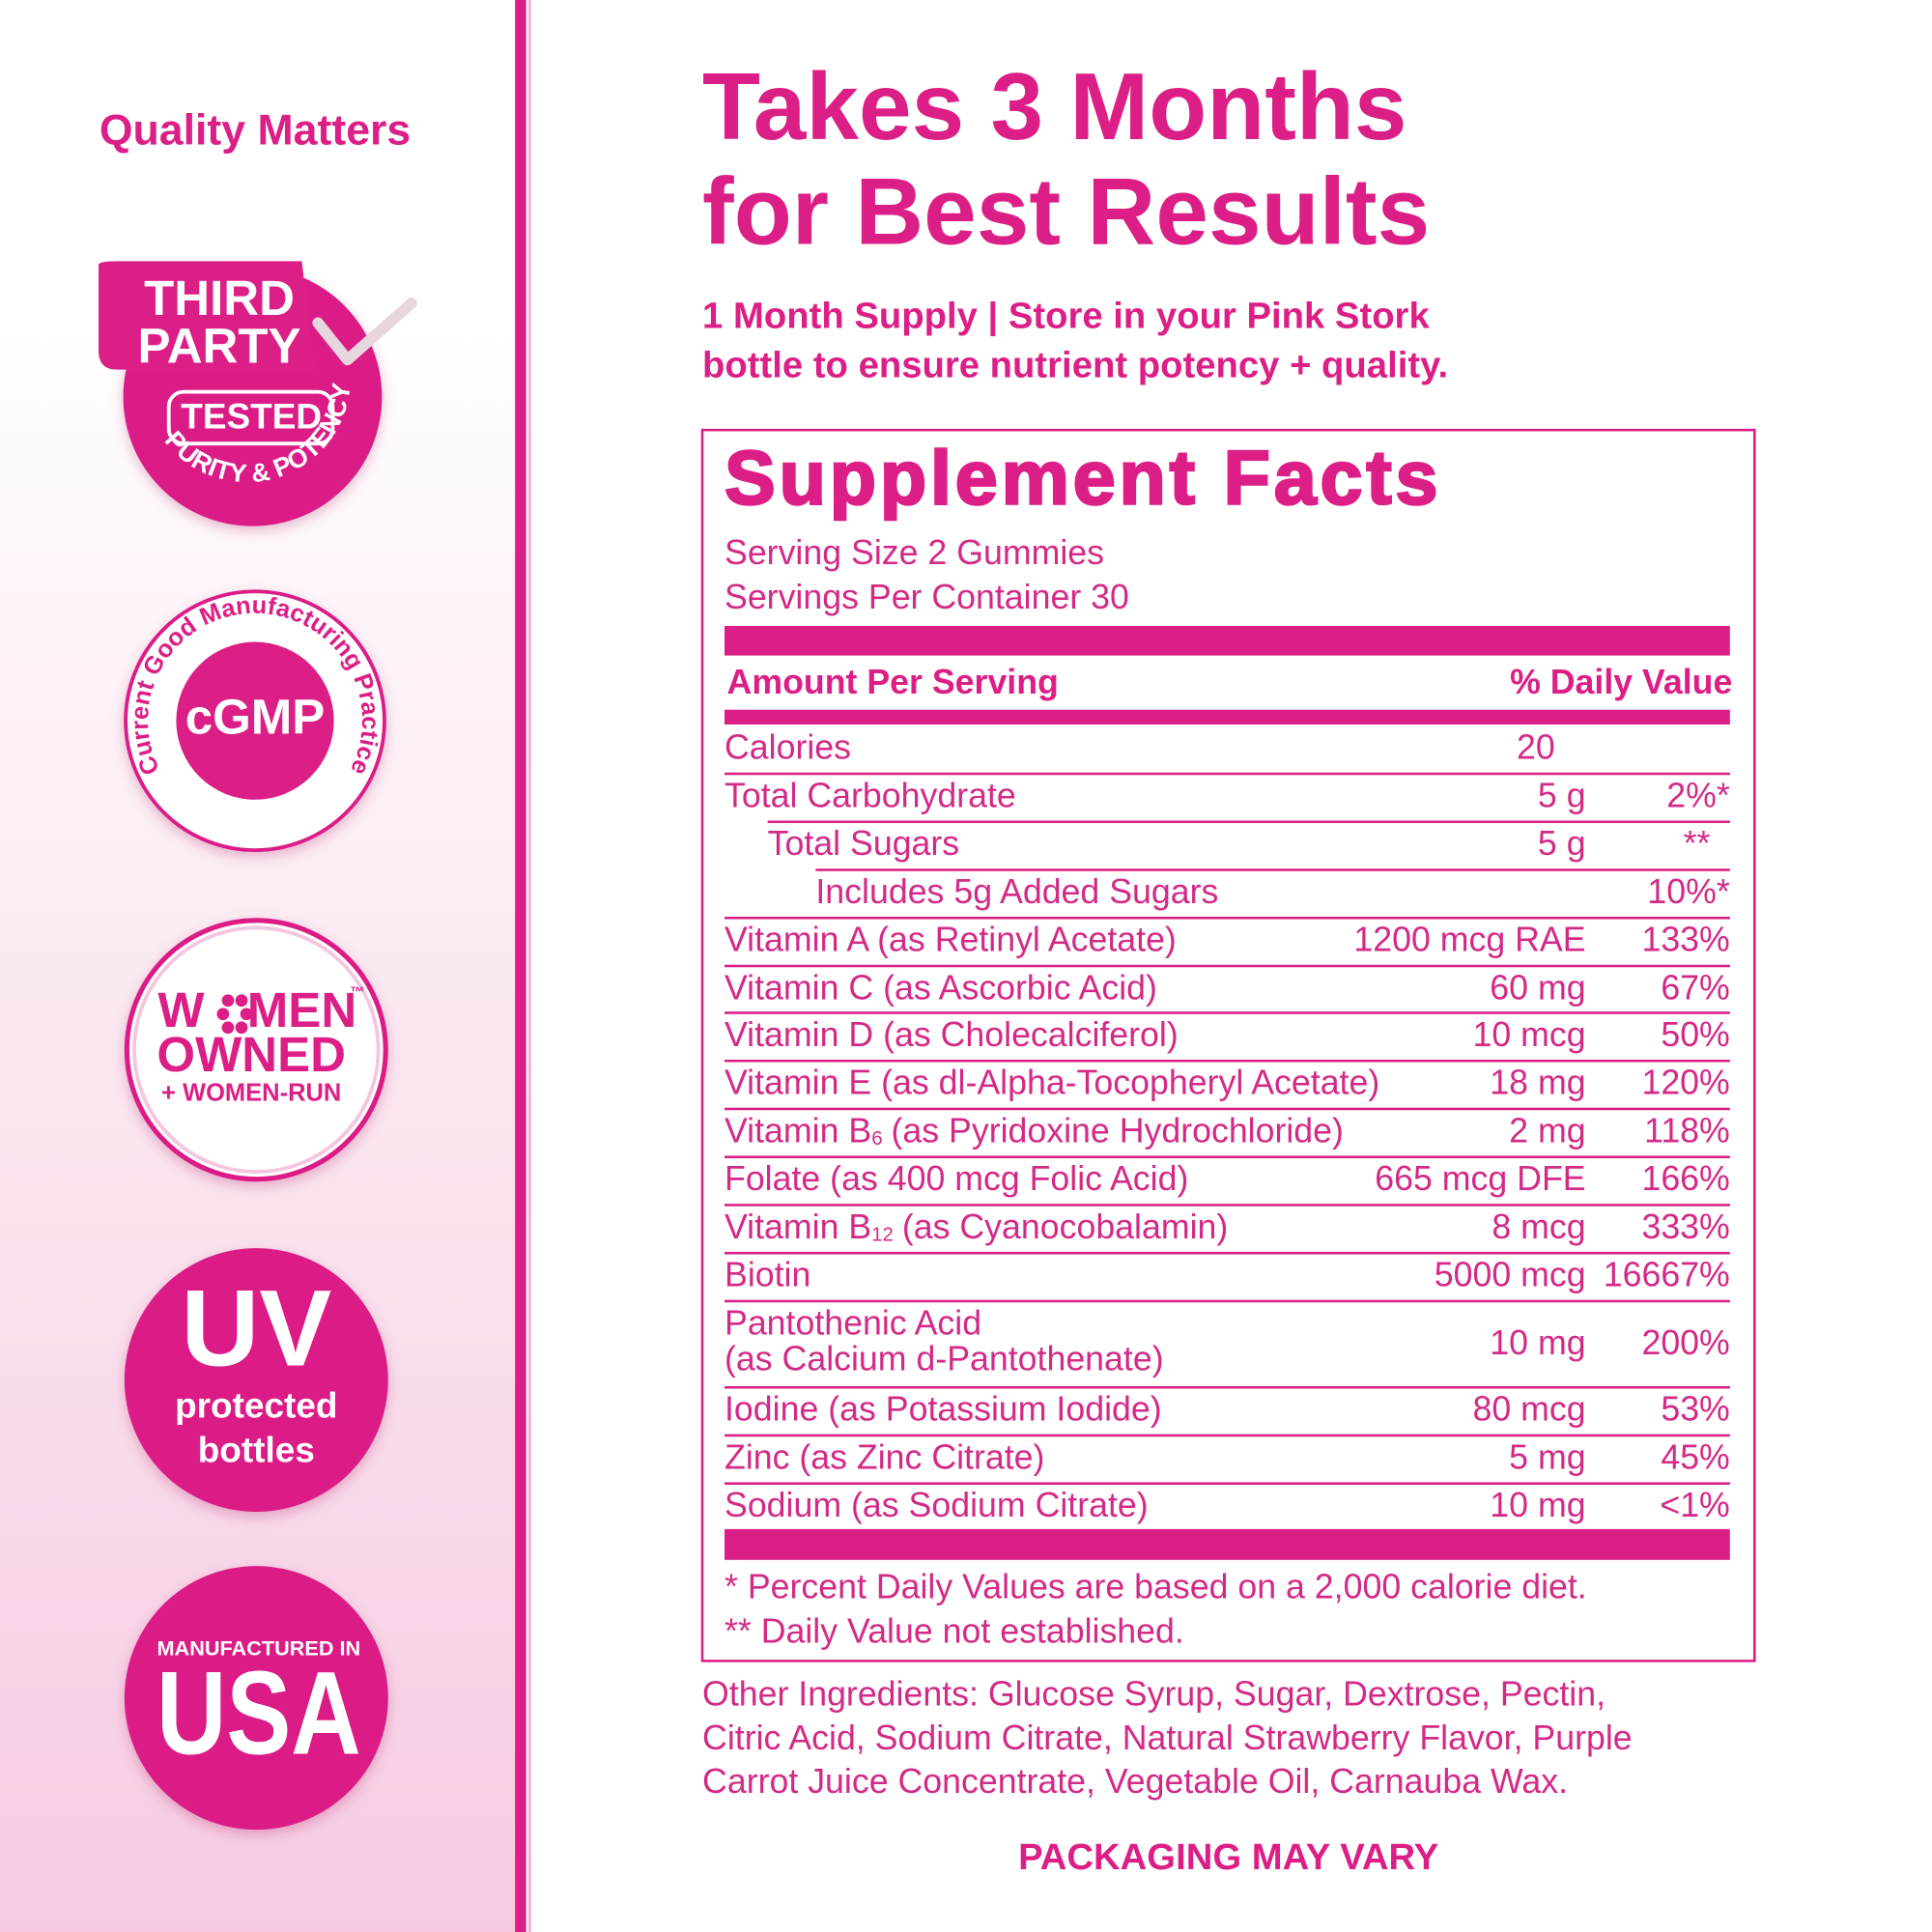 Image resolution: width=1932 pixels, height=1932 pixels. I want to click on nutrient-detail: (as Pyridoxine Hydrochloride), so click(1117, 1131).